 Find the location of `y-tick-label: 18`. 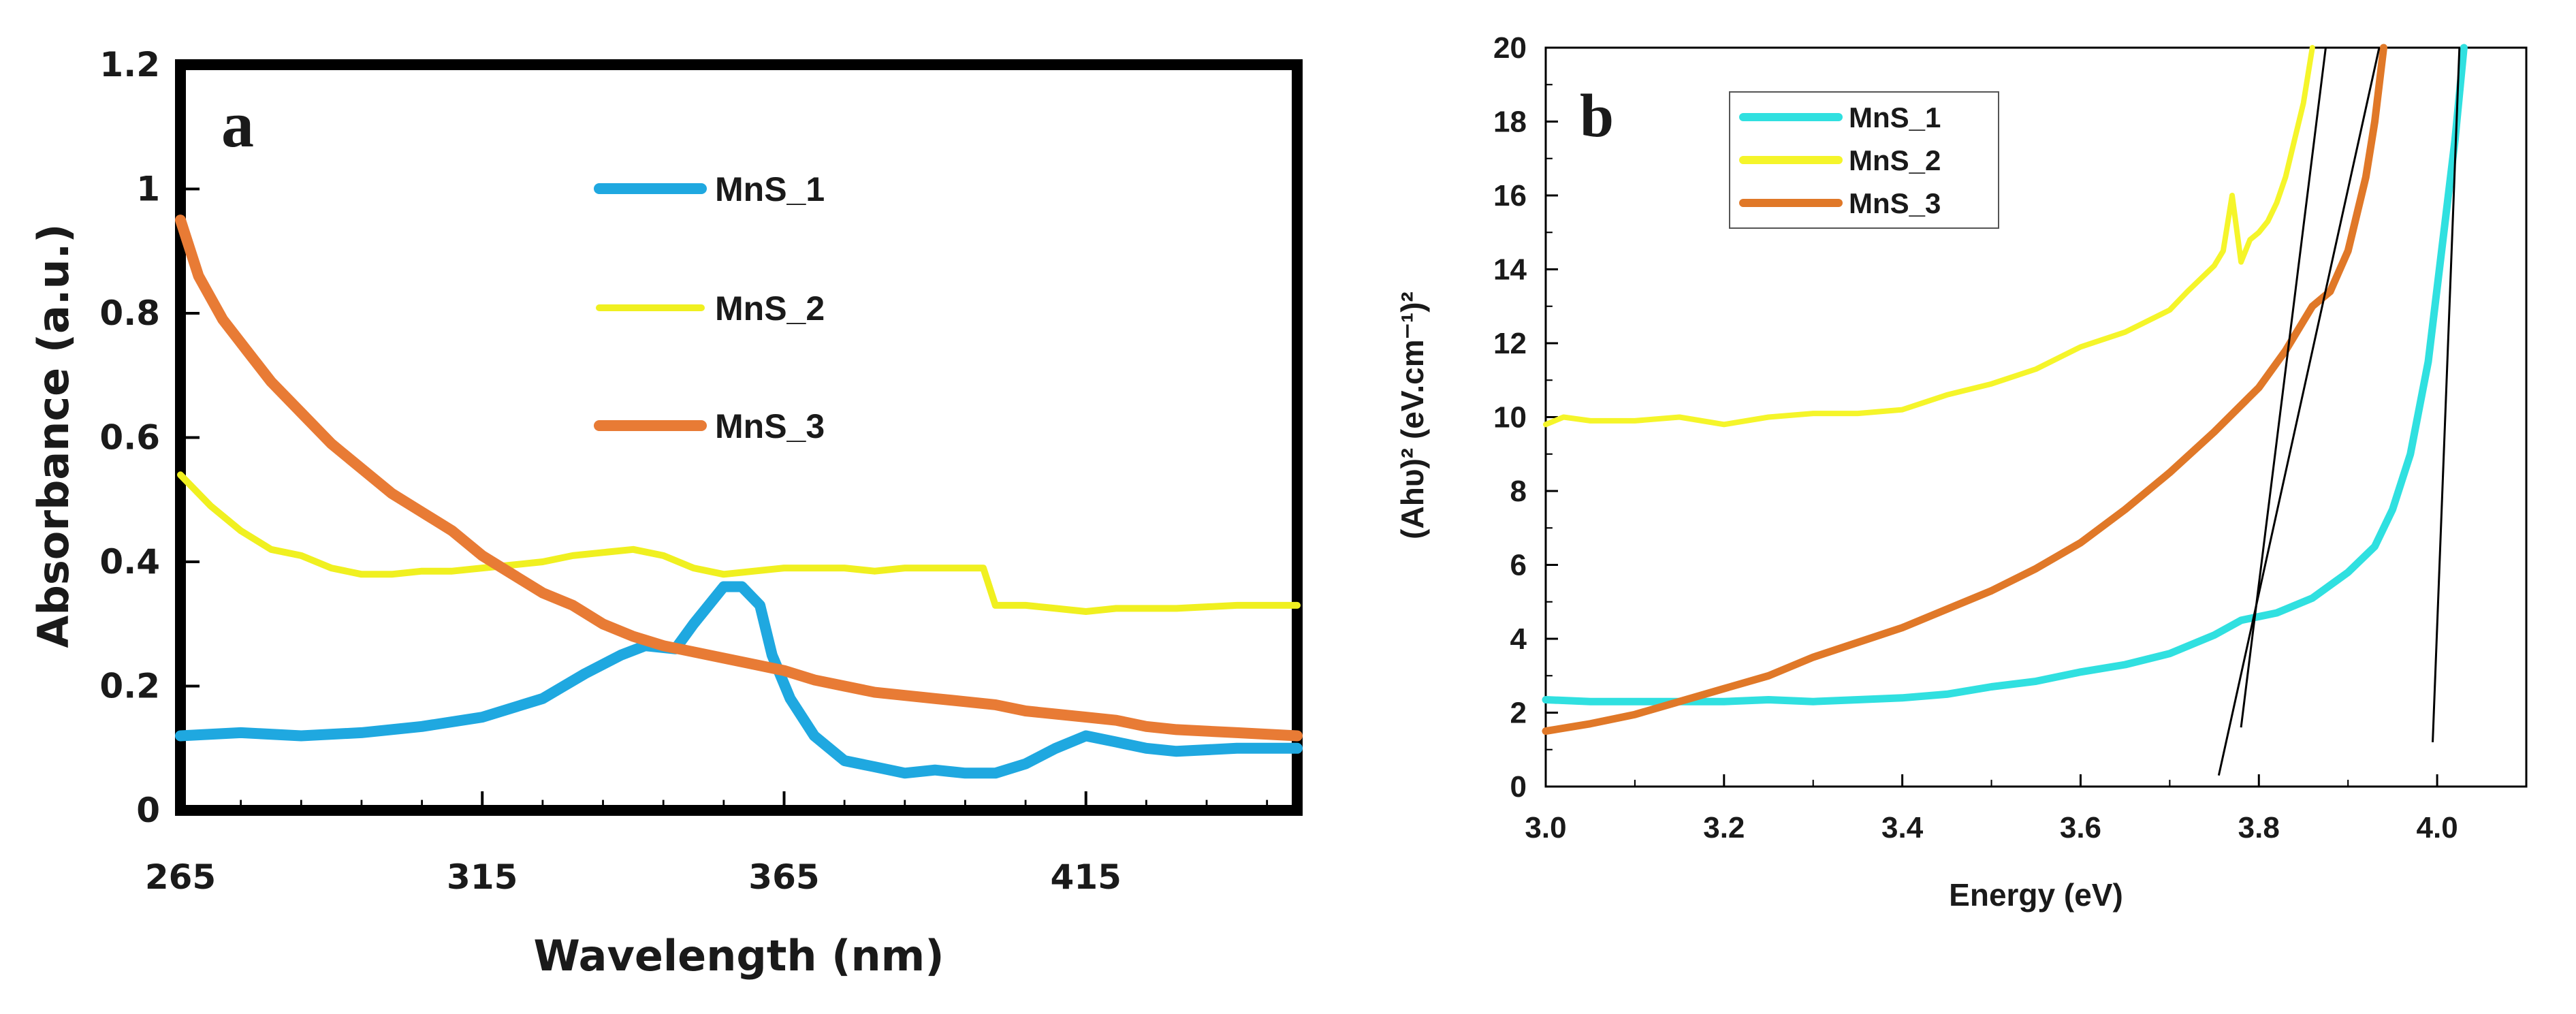

y-tick-label: 18 is located at coordinates (1510, 122).